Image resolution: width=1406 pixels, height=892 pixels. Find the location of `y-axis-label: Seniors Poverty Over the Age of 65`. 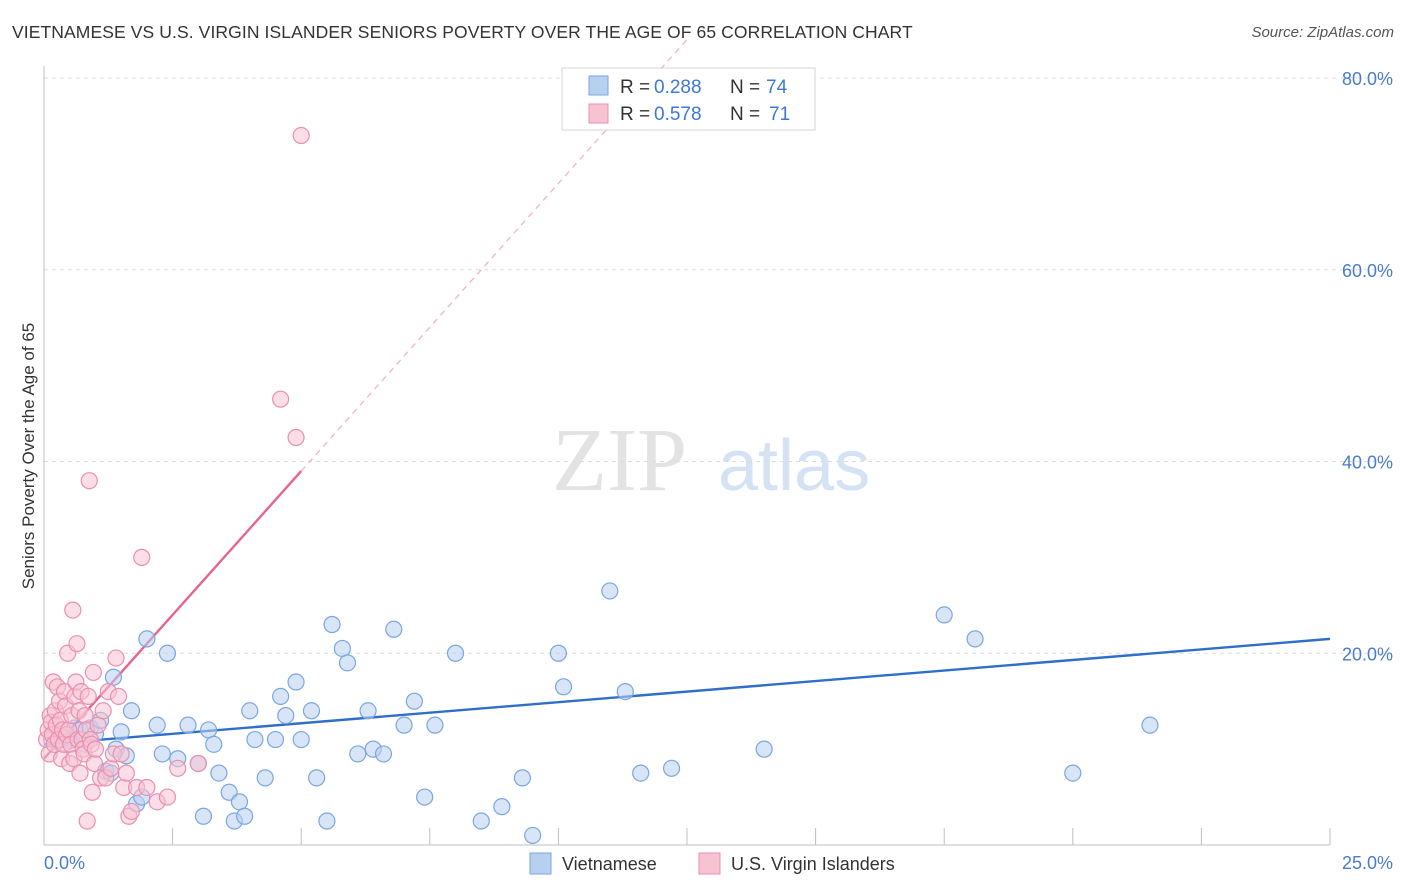

y-axis-label: Seniors Poverty Over the Age of 65 is located at coordinates (28, 456).